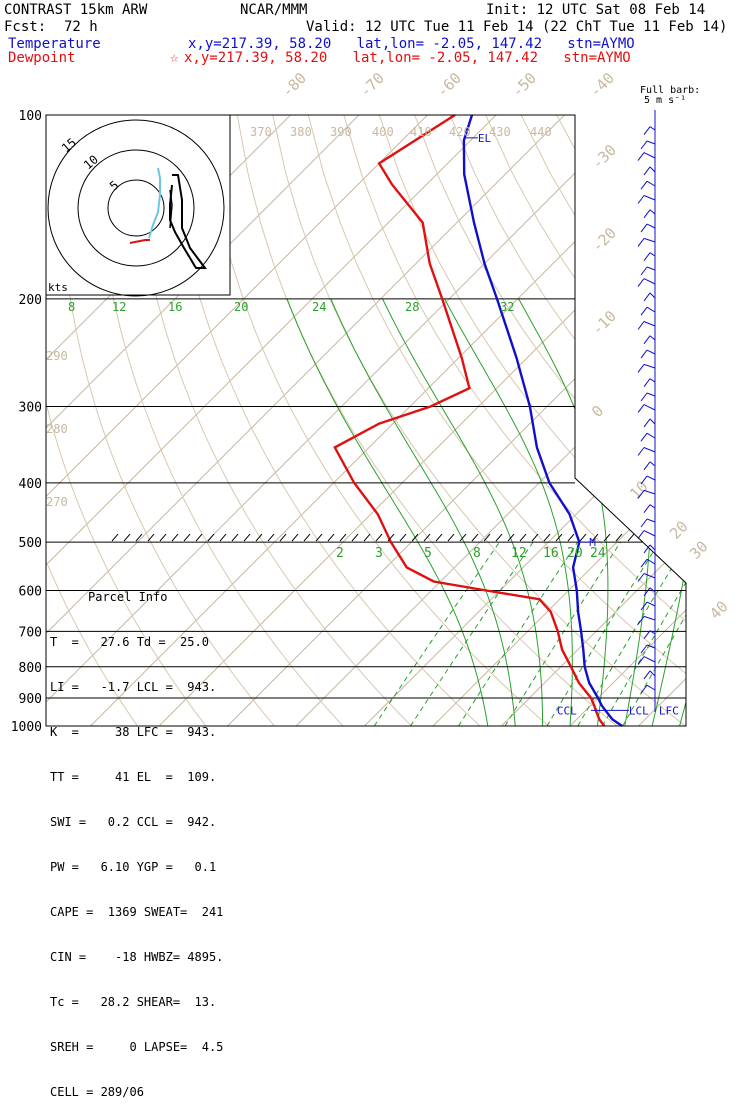 The height and width of the screenshot is (1115, 740). I want to click on mixing-ratio-label: 8, so click(477, 553).